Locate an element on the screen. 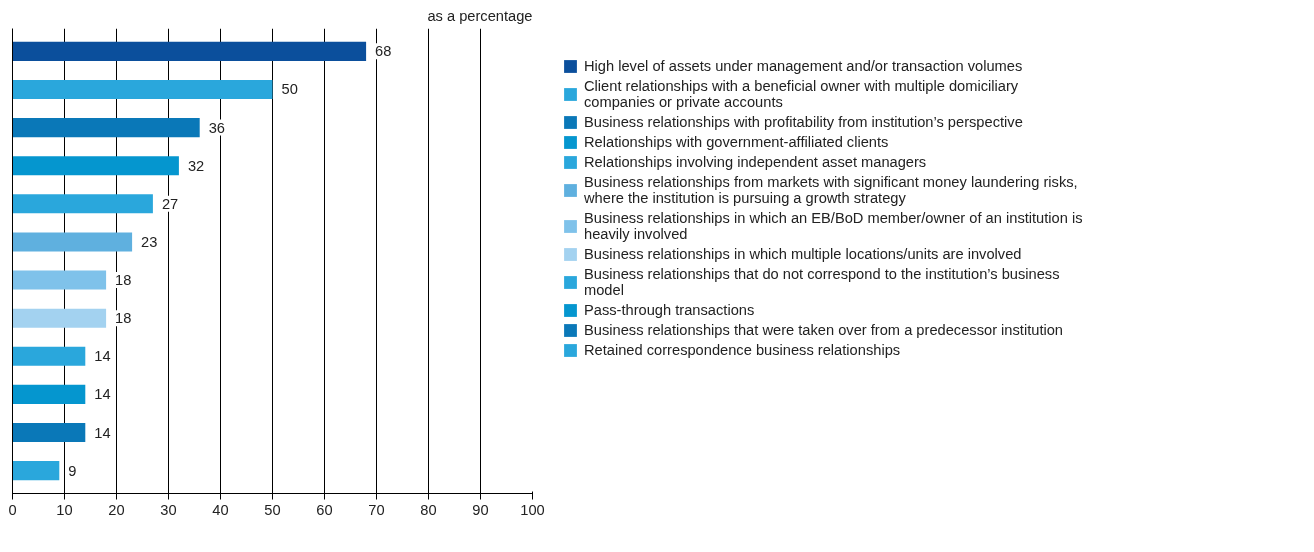 The image size is (1314, 552). x-tick-label: 80 is located at coordinates (428, 509).